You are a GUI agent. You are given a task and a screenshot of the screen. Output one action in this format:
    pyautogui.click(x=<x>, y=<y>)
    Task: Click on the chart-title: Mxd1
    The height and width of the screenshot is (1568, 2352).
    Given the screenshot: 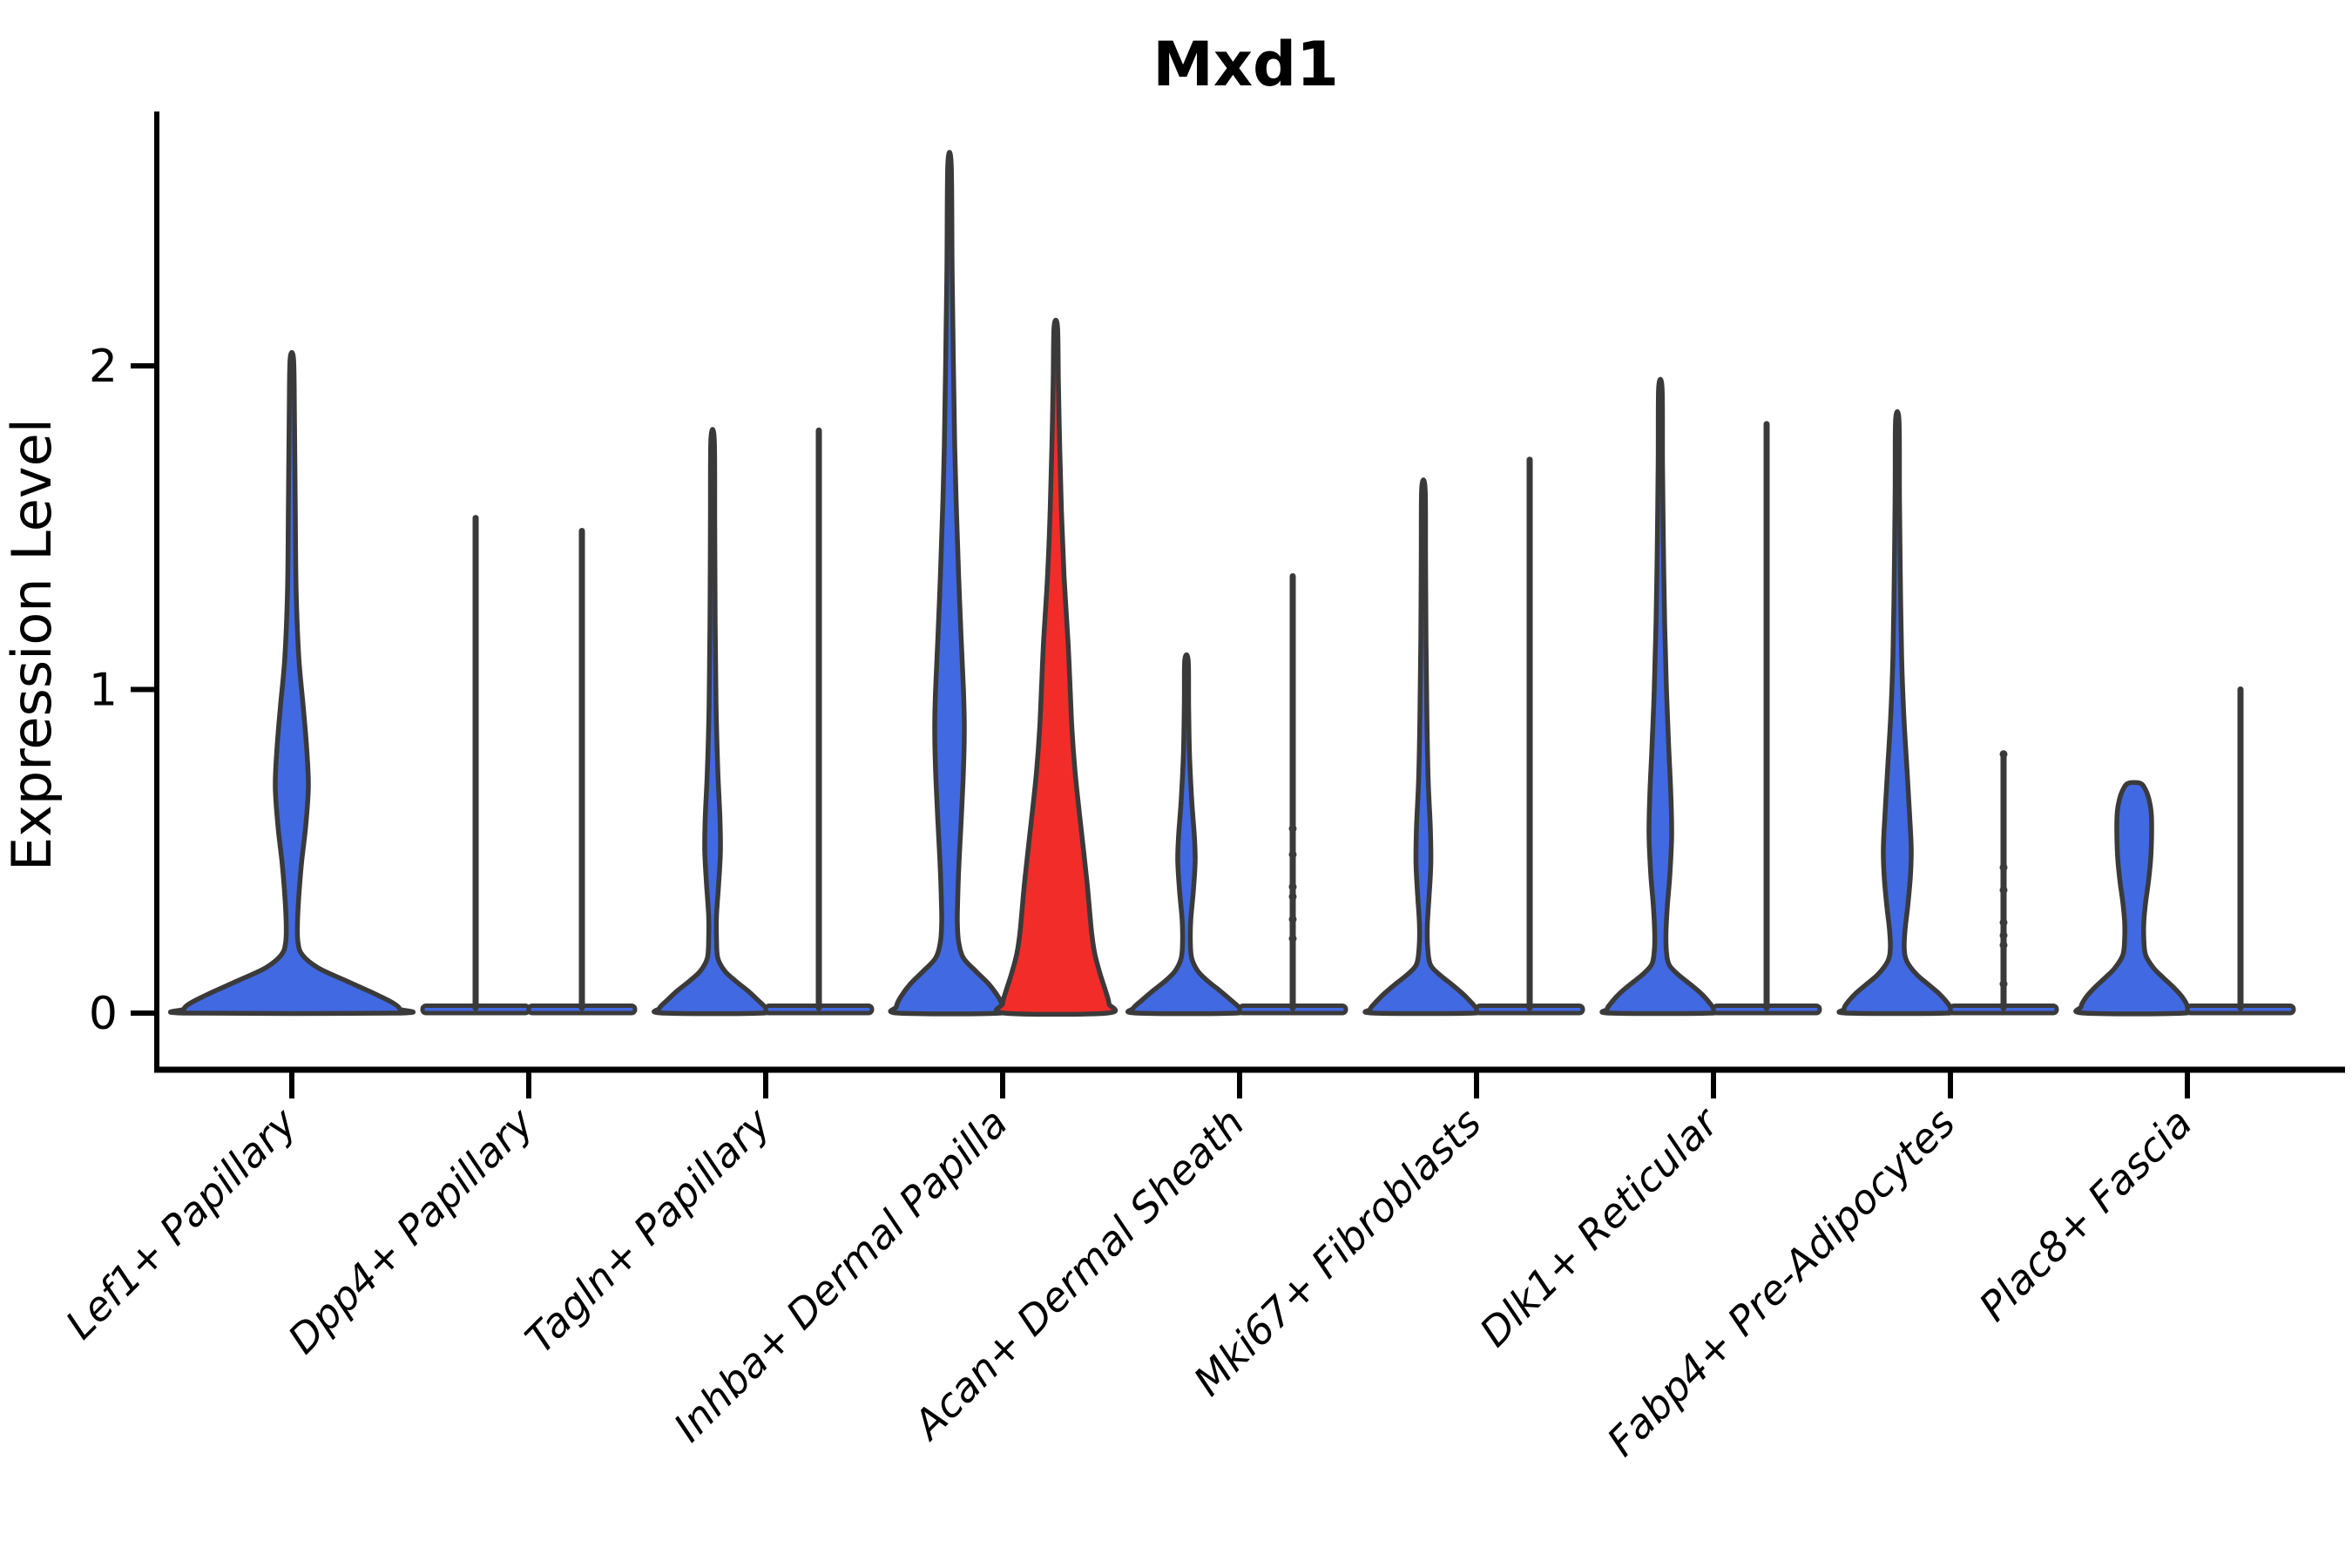 What is the action you would take?
    pyautogui.click(x=1245, y=64)
    